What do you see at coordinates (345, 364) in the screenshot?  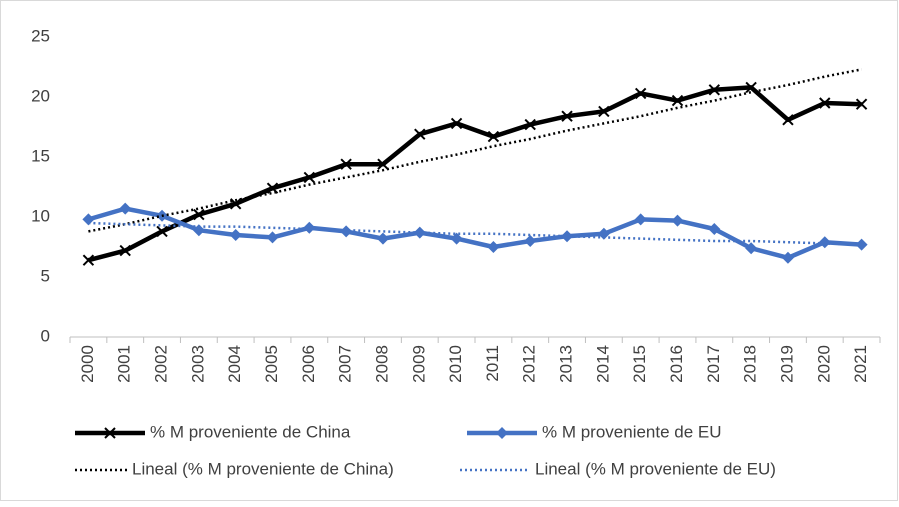 I see `x-tick-label: 2007` at bounding box center [345, 364].